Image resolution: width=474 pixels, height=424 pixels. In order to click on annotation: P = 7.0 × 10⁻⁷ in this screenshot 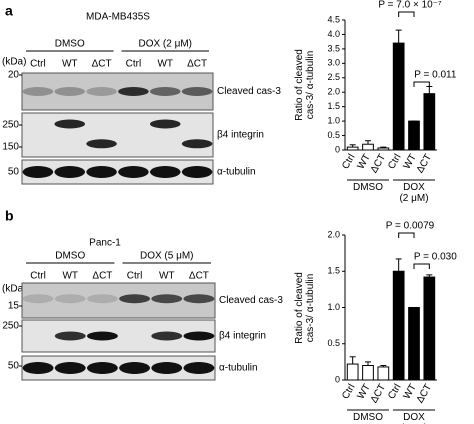, I will do `click(410, 5)`.